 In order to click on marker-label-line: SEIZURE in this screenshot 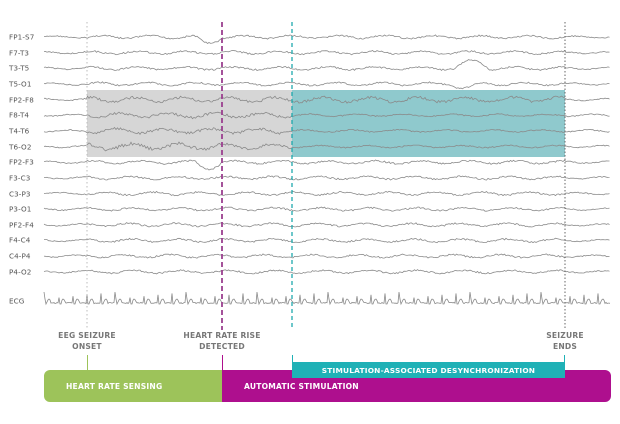, I will do `click(565, 335)`.